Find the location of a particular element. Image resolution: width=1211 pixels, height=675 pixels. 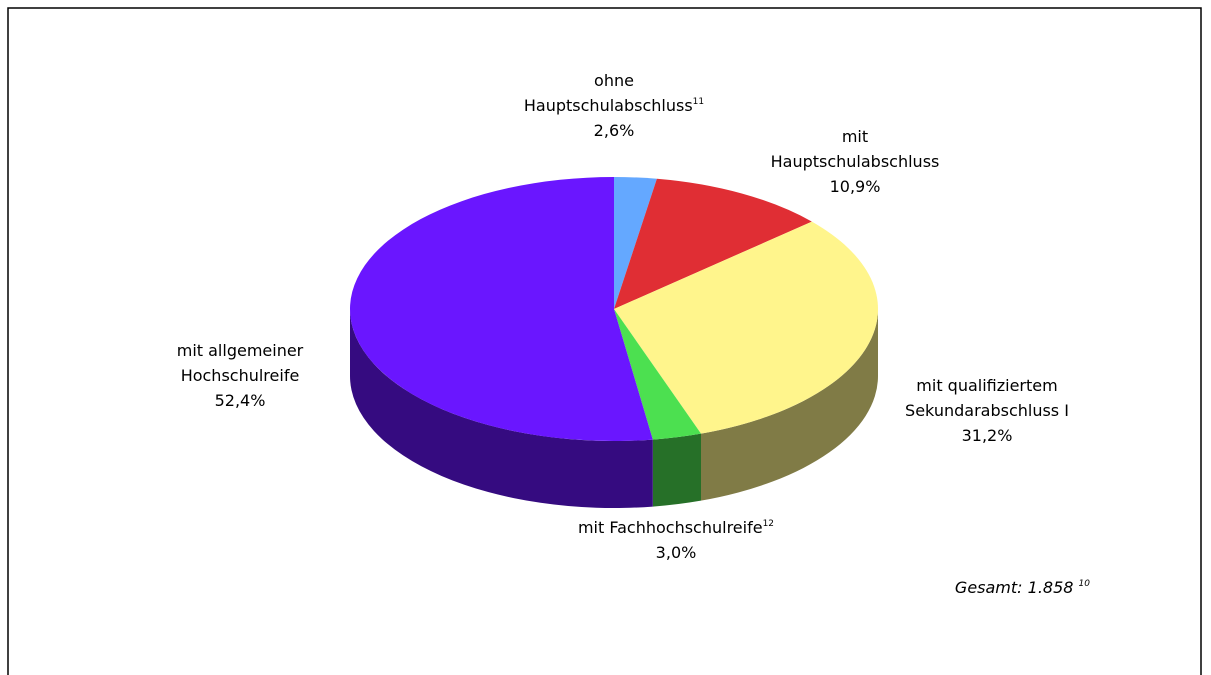

category-text: mit qualifiziertem Sekundarabschluss I is located at coordinates (987, 398).